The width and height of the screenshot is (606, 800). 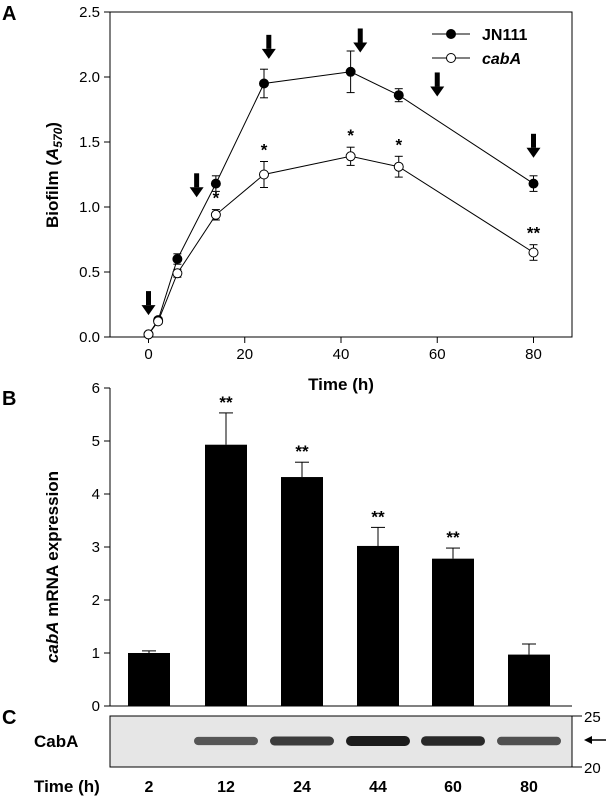 What do you see at coordinates (58, 137) in the screenshot?
I see `biofilm-y-title-sub: 570` at bounding box center [58, 137].